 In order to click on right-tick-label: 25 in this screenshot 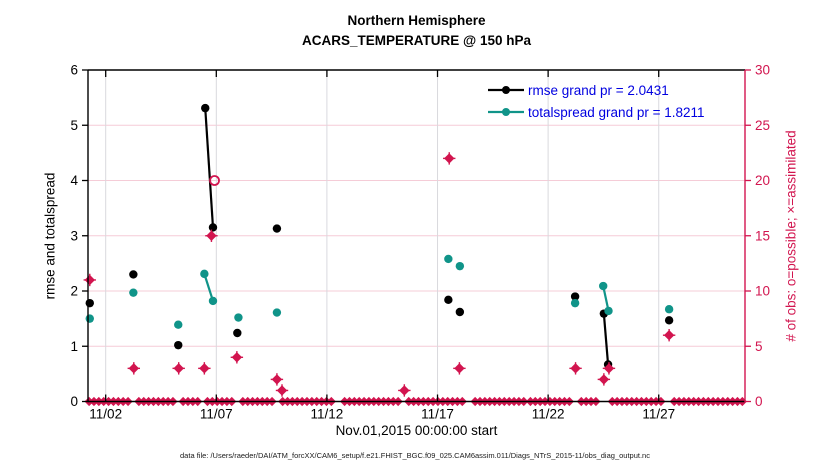, I will do `click(762, 125)`.